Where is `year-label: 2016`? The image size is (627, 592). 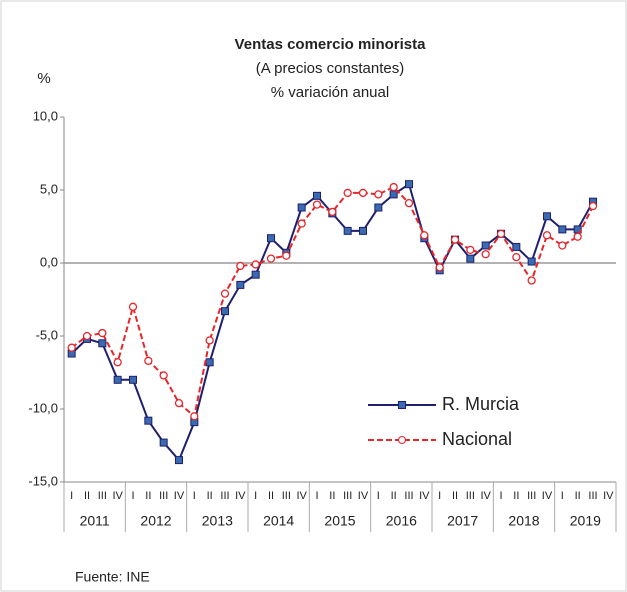 year-label: 2016 is located at coordinates (401, 521).